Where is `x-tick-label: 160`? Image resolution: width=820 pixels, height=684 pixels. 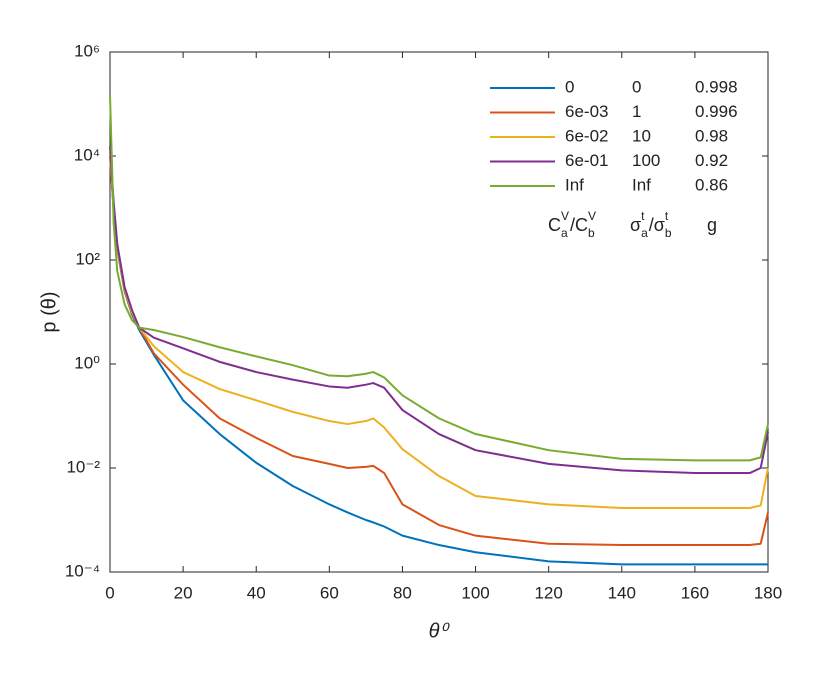 x-tick-label: 160 is located at coordinates (695, 592).